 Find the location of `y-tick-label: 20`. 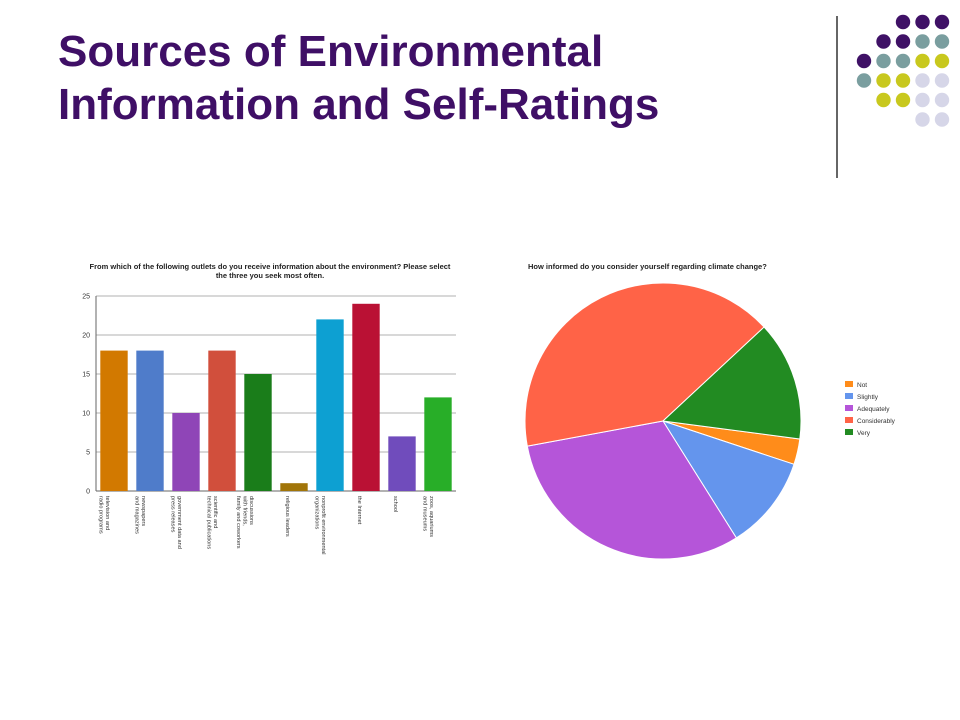

y-tick-label: 20 is located at coordinates (86, 336).